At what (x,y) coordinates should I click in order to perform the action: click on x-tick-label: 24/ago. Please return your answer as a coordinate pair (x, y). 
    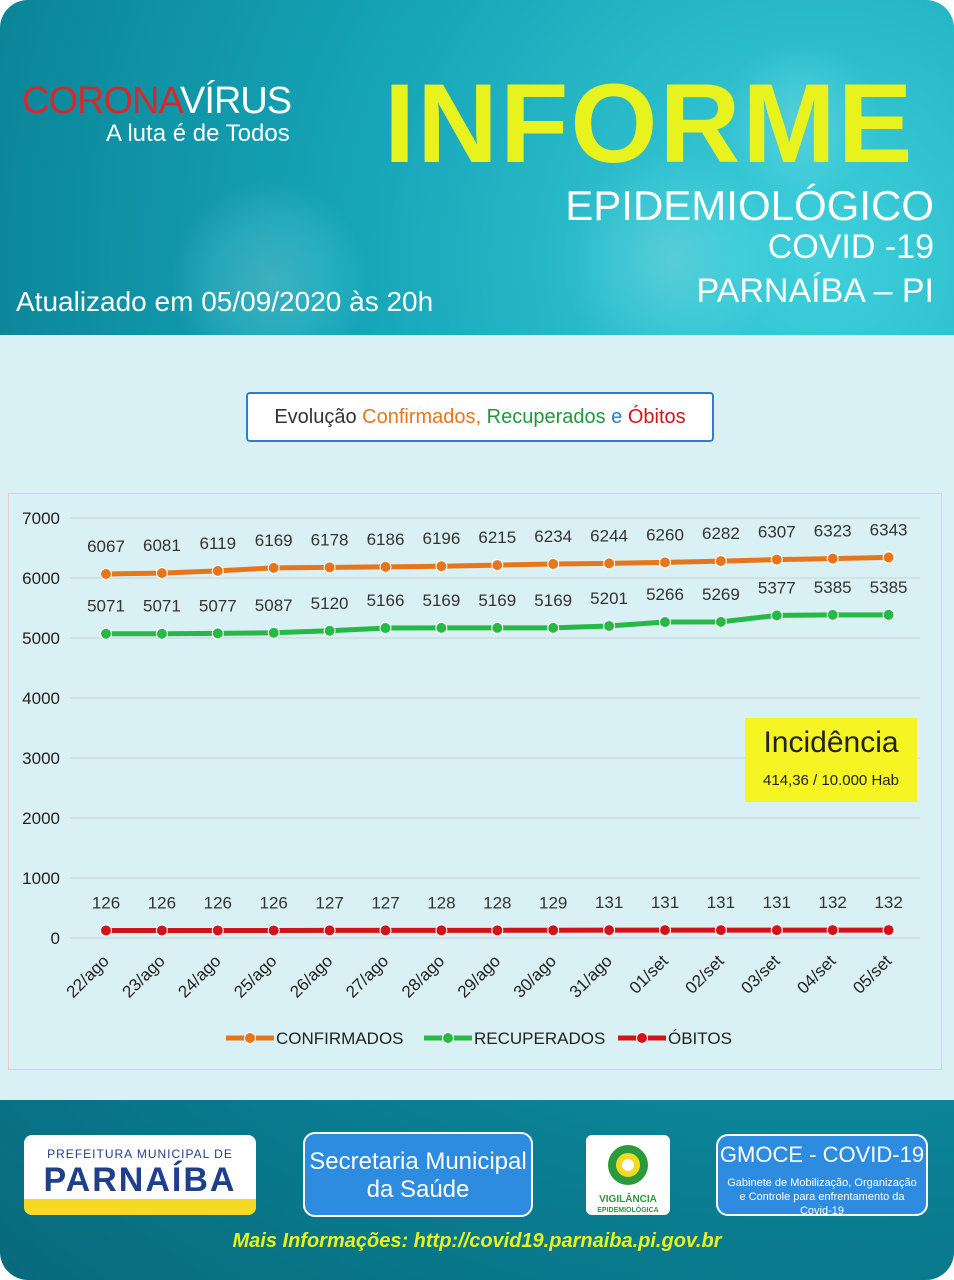
    Looking at the image, I should click on (199, 976).